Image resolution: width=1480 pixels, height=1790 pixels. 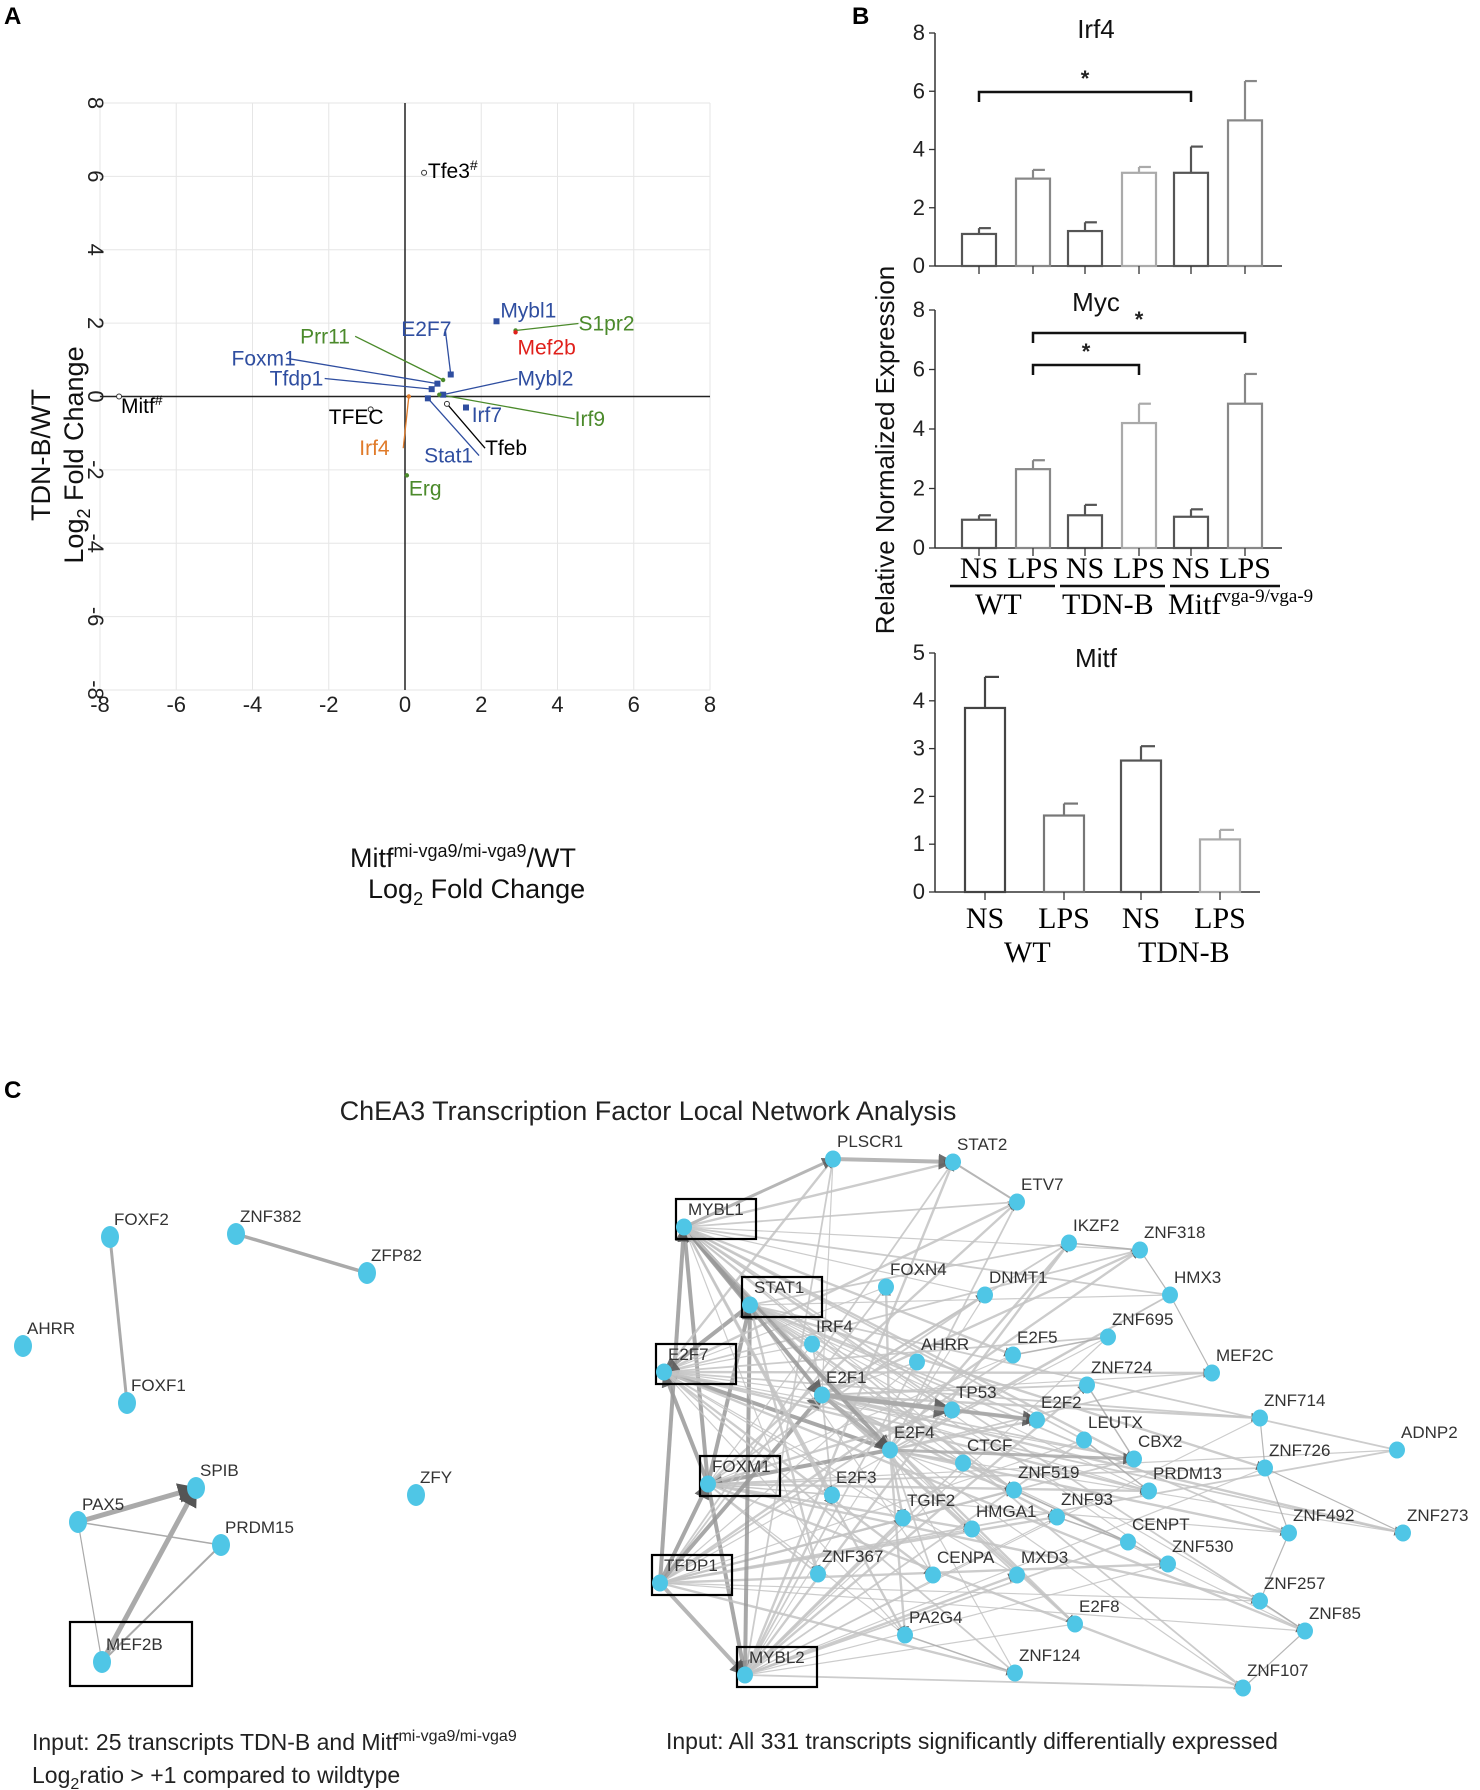 What do you see at coordinates (972, 1529) in the screenshot?
I see `node-hmga1` at bounding box center [972, 1529].